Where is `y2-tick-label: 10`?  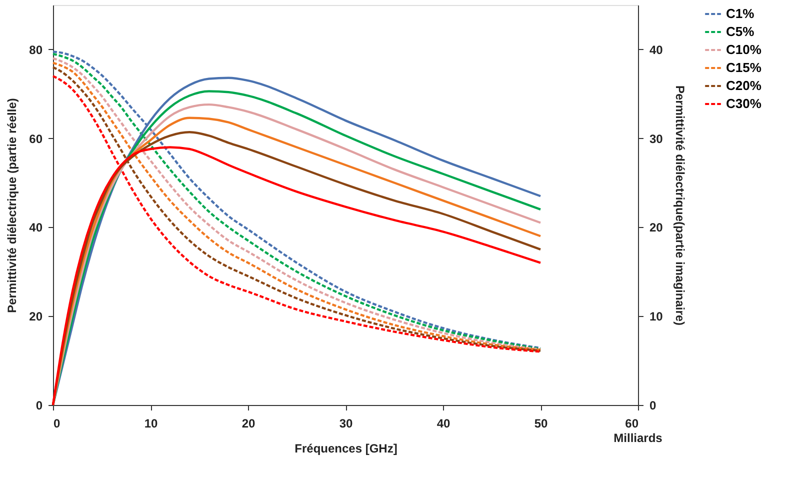
y2-tick-label: 10 is located at coordinates (657, 317).